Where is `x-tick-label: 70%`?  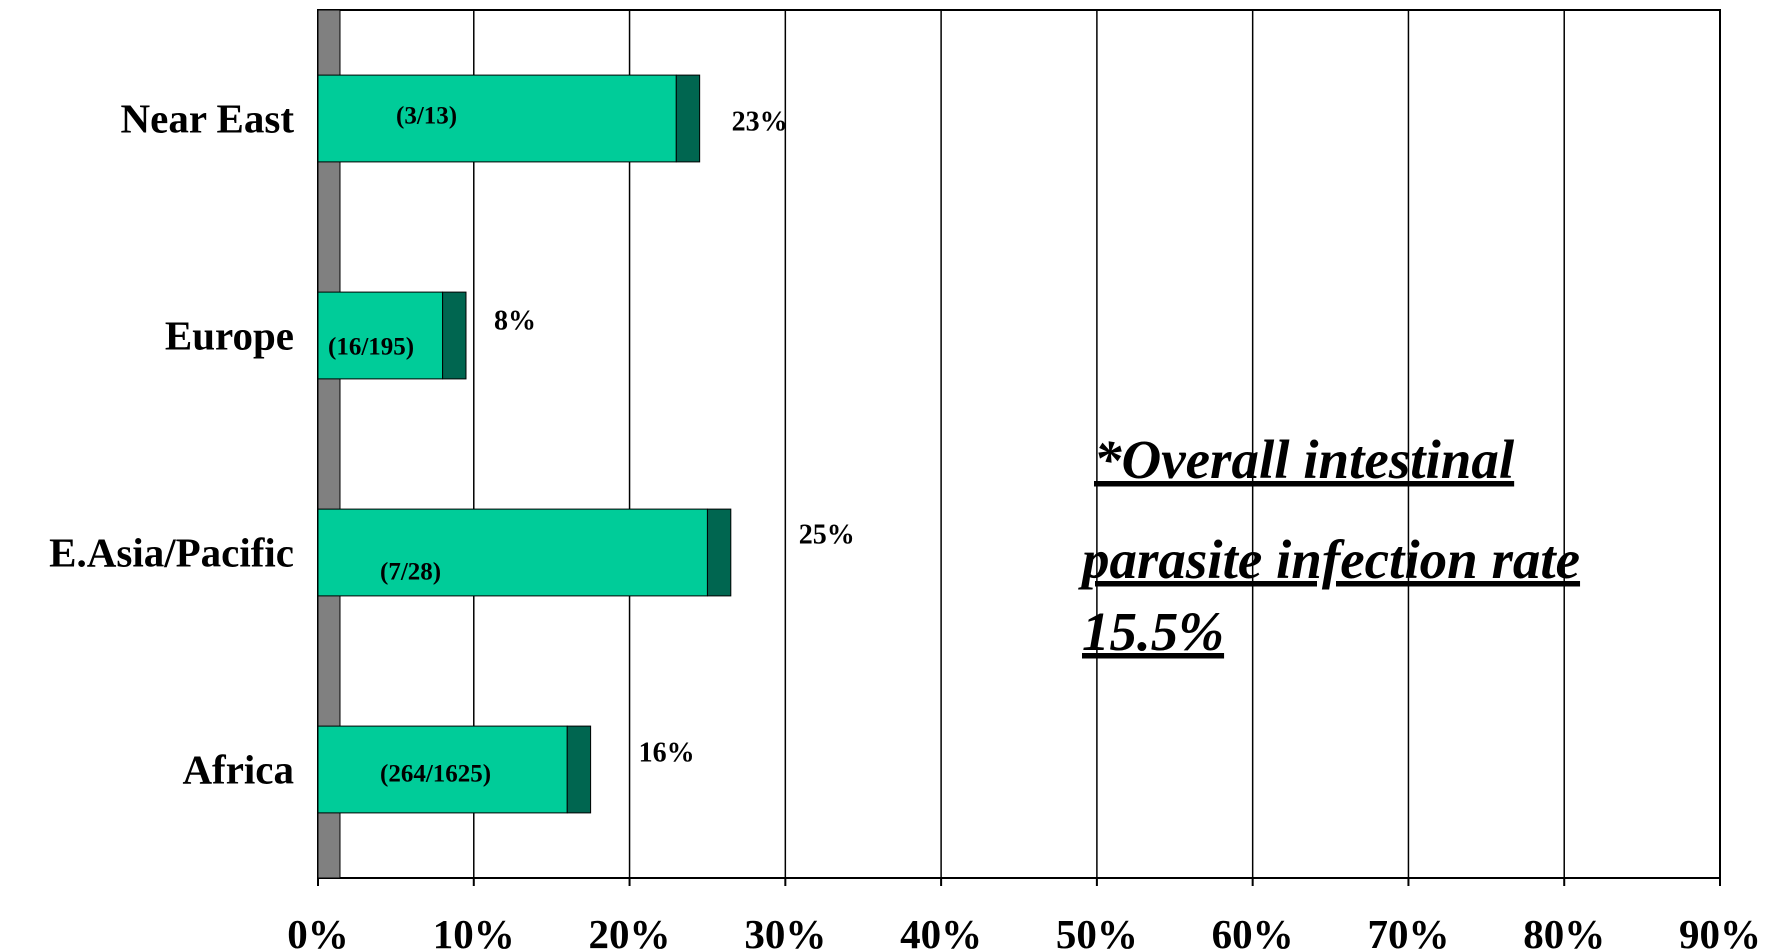
x-tick-label: 70% is located at coordinates (1408, 930).